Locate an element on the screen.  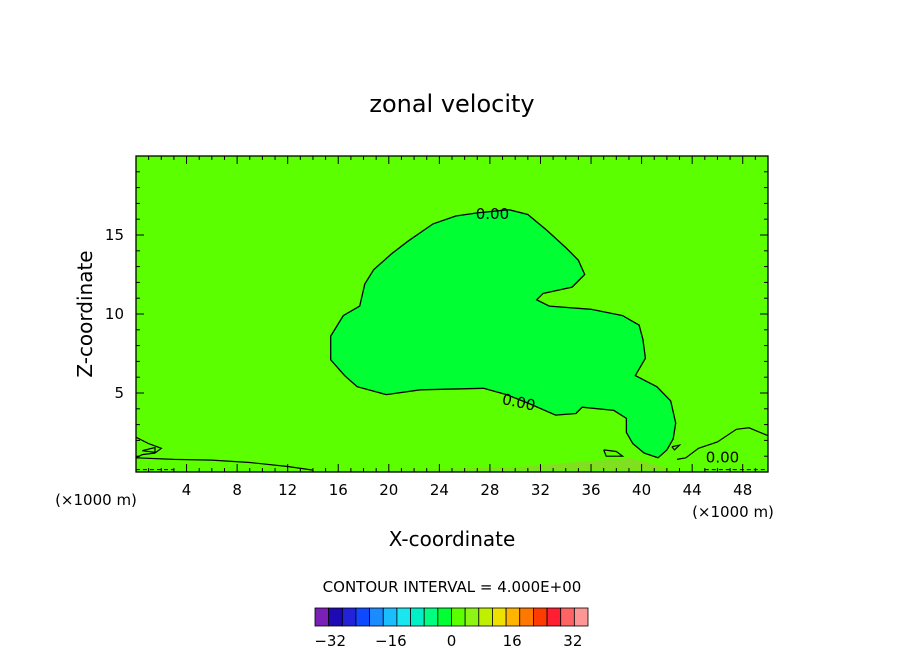
near-bottom-contour-line is located at coordinates (224, 464).